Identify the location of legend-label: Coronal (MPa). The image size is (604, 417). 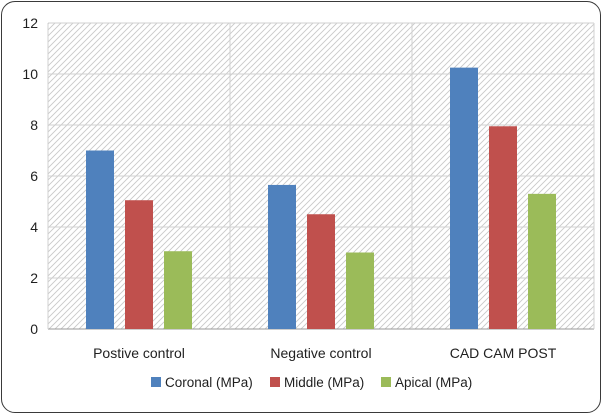
(209, 382).